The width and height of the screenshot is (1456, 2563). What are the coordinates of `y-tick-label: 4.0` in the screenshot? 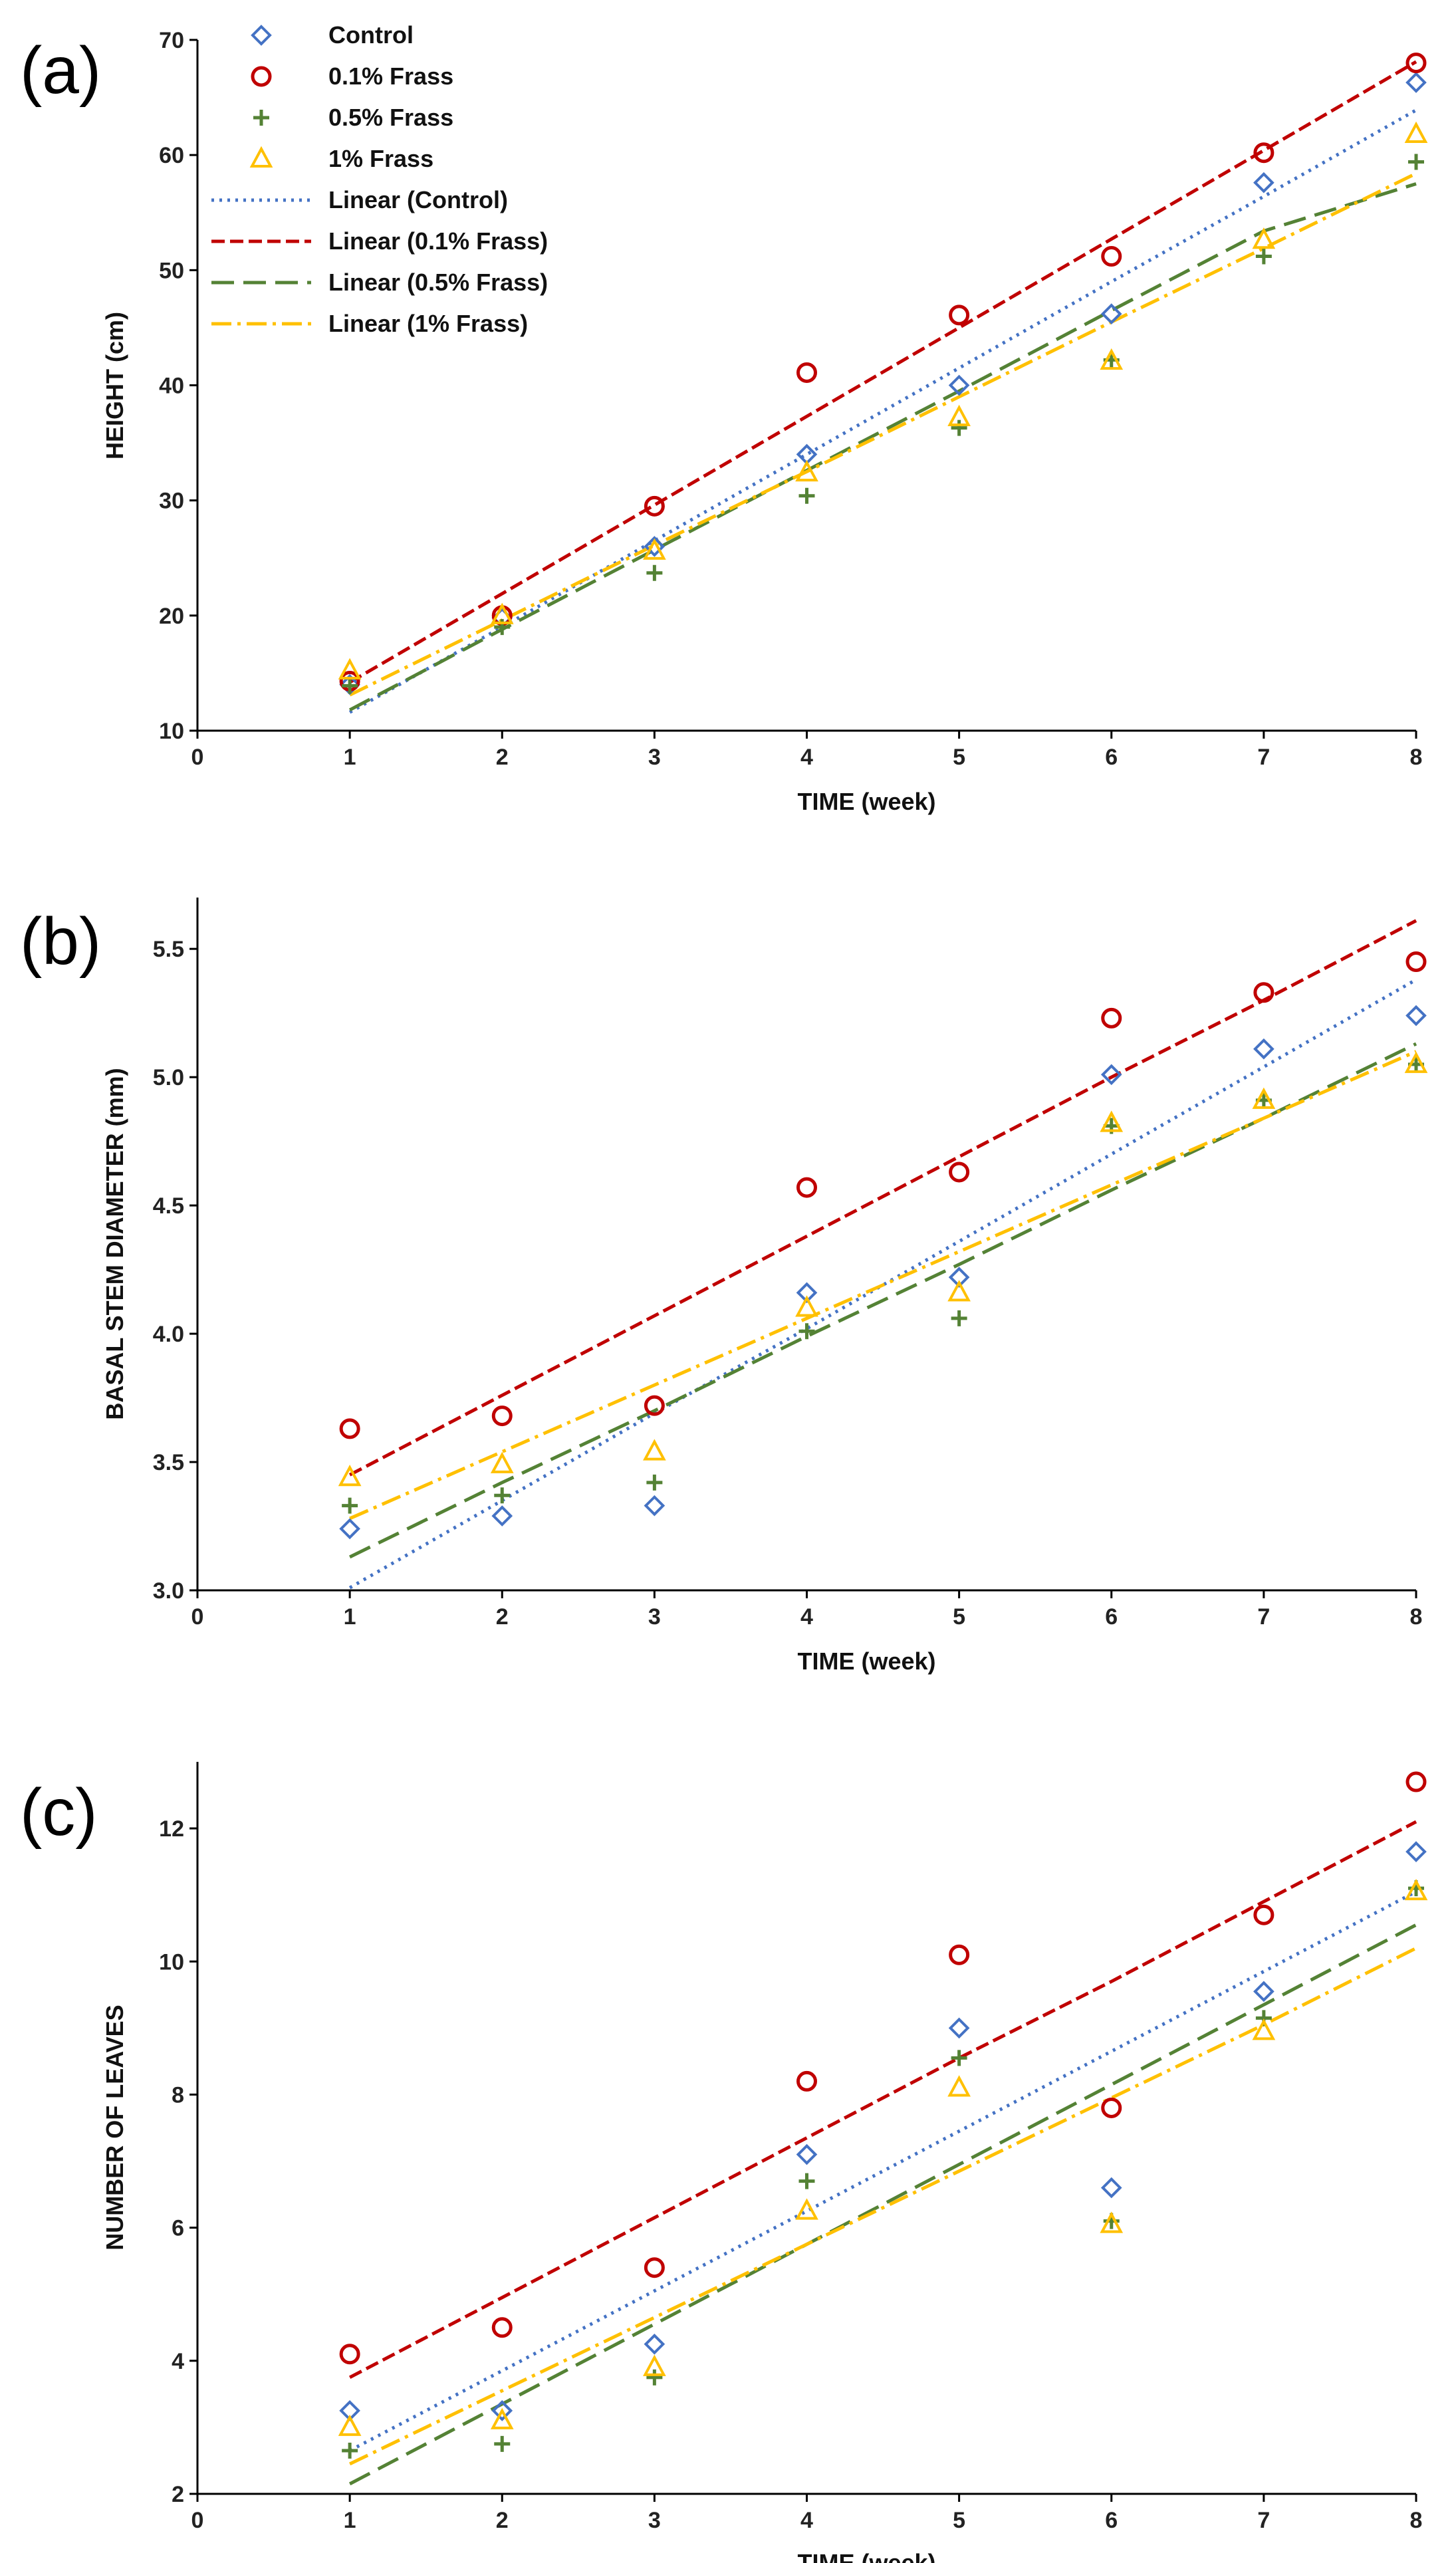 It's located at (168, 1334).